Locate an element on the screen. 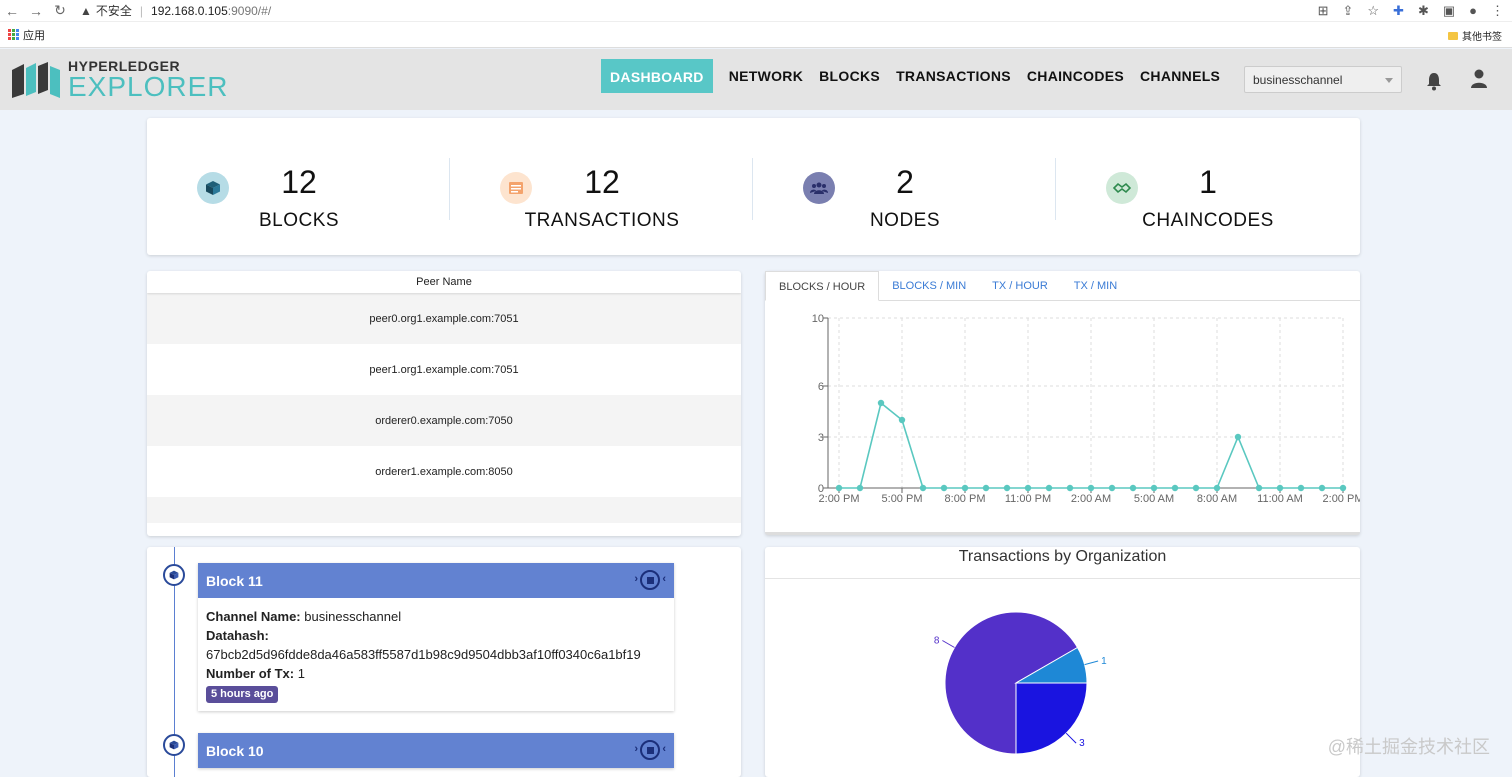 The width and height of the screenshot is (1512, 777). nav-channels: CHANNELS is located at coordinates (1180, 76).